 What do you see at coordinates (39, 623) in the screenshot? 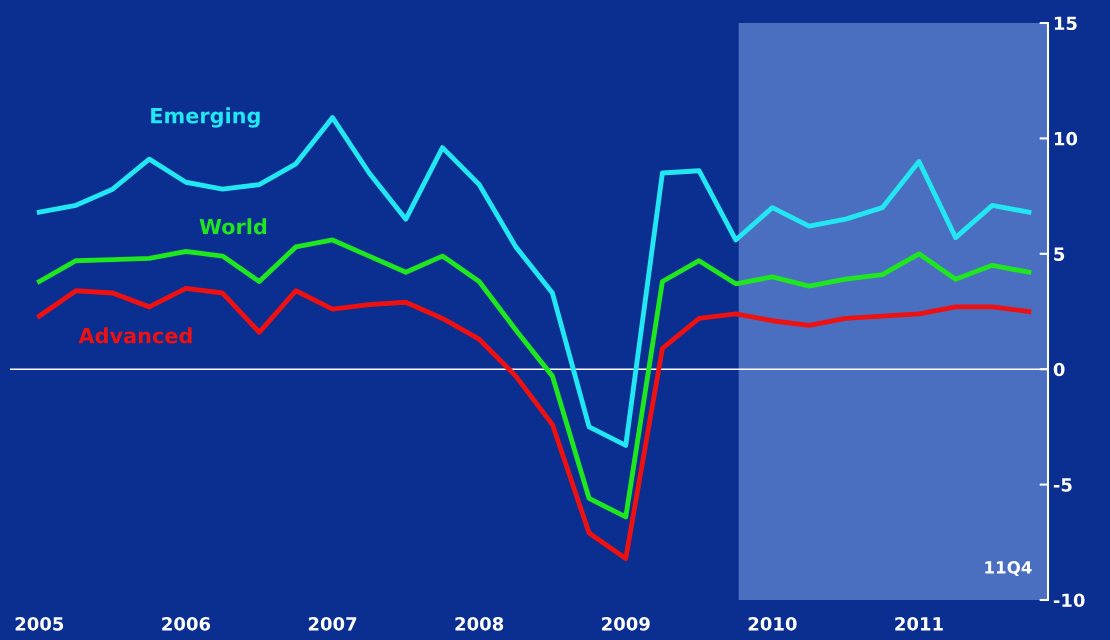
I see `x-tick-label: 2005` at bounding box center [39, 623].